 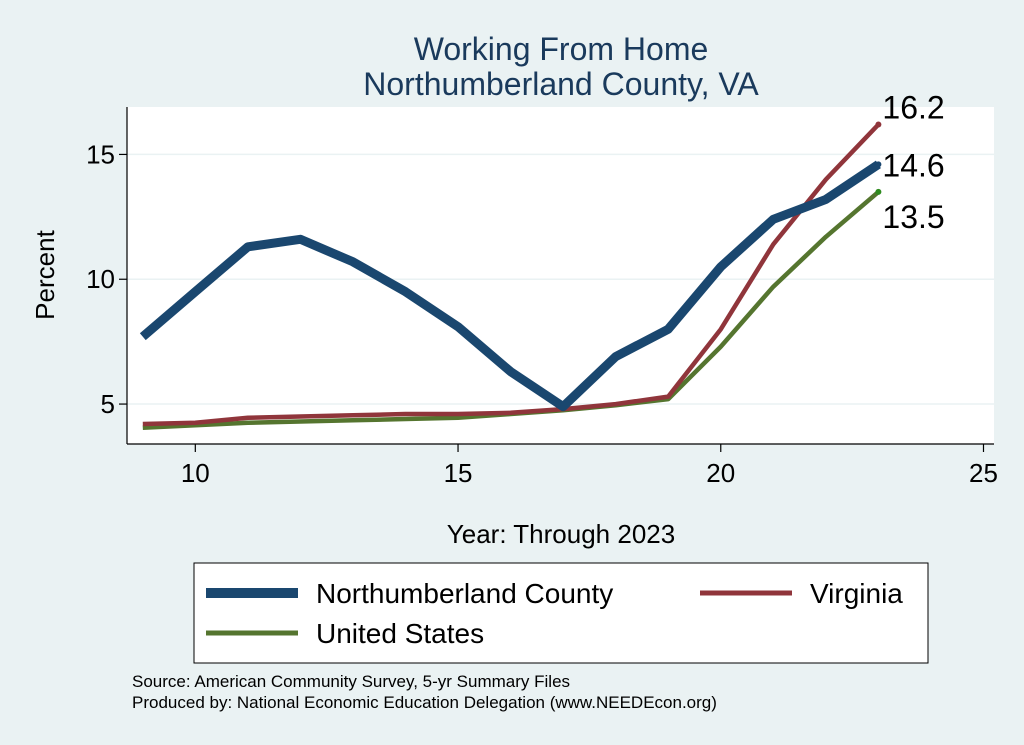 I want to click on end-label-northumberland-county: 14.6, so click(x=913, y=165).